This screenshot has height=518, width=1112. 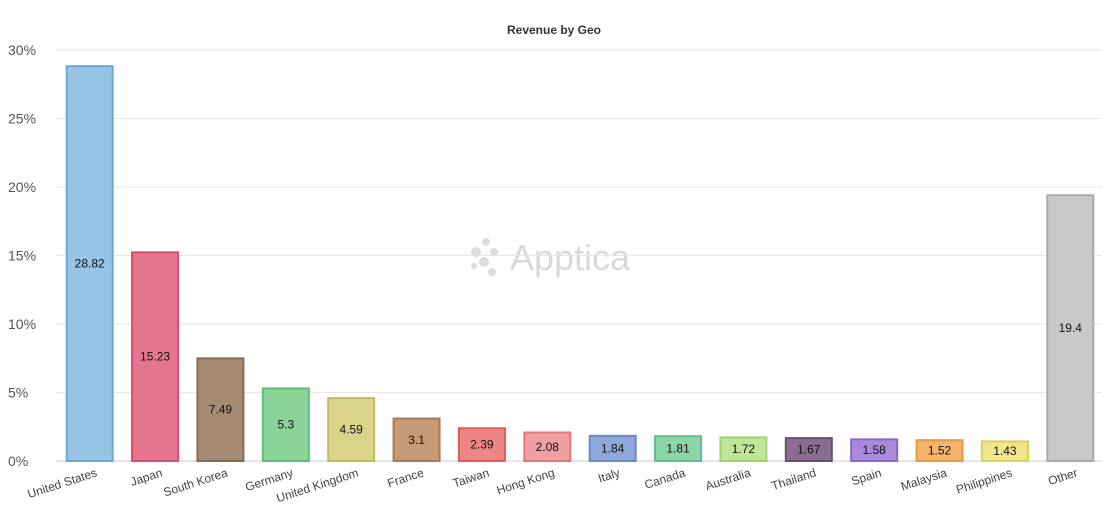 I want to click on data-label: 7.49, so click(x=221, y=410).